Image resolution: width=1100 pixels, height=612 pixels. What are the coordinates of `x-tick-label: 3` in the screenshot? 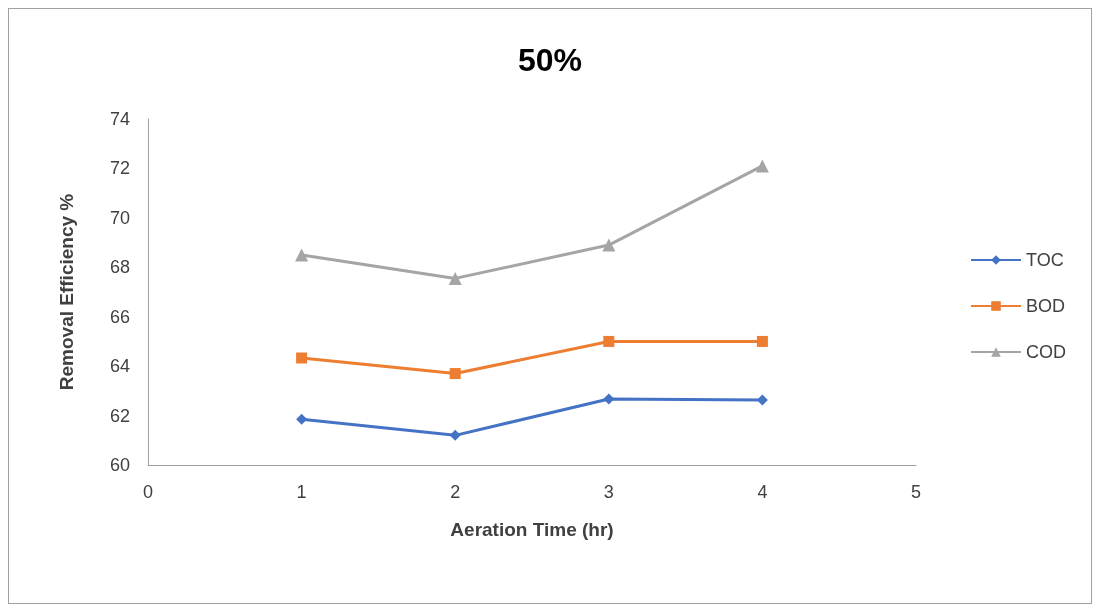 It's located at (608, 492).